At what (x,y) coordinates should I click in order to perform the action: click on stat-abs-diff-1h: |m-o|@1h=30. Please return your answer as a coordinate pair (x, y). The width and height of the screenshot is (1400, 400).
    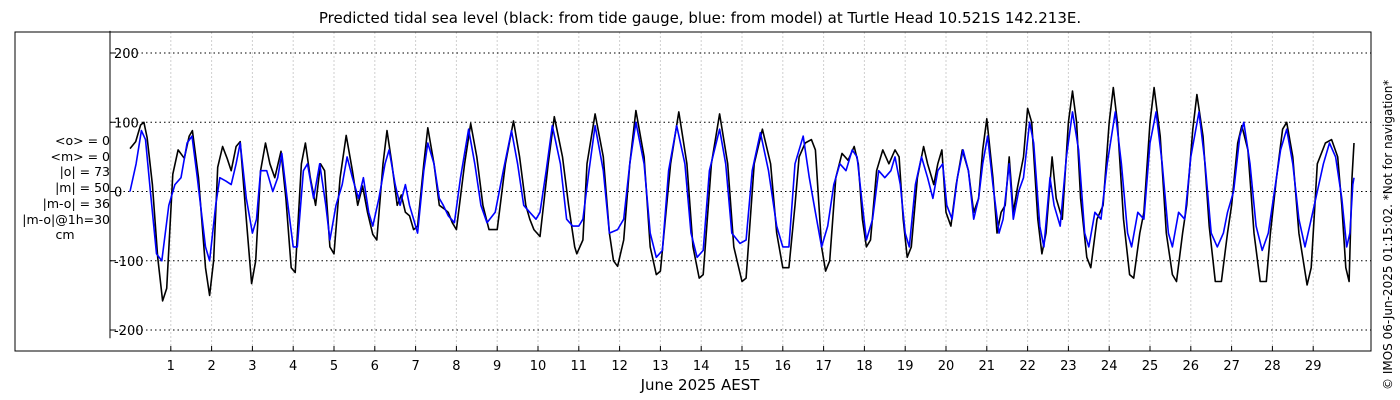
    Looking at the image, I should click on (66, 219).